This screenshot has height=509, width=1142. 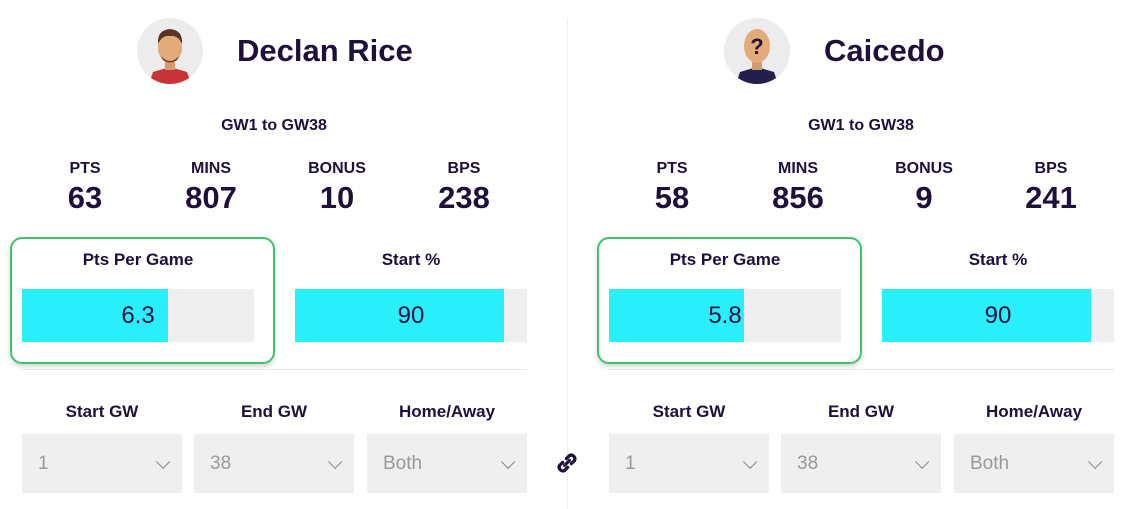 I want to click on stat-bps: BPS 241, so click(x=1051, y=188).